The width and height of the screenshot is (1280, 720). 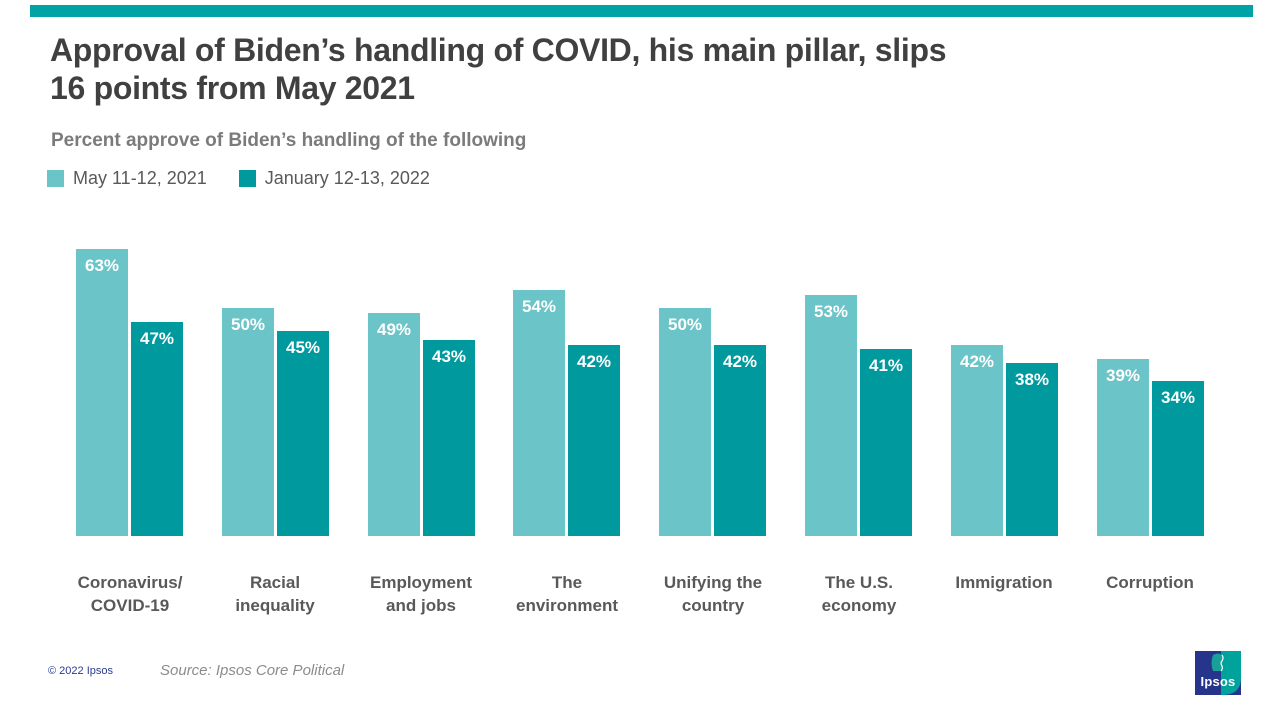 What do you see at coordinates (102, 265) in the screenshot?
I see `bar-value-label: 63%` at bounding box center [102, 265].